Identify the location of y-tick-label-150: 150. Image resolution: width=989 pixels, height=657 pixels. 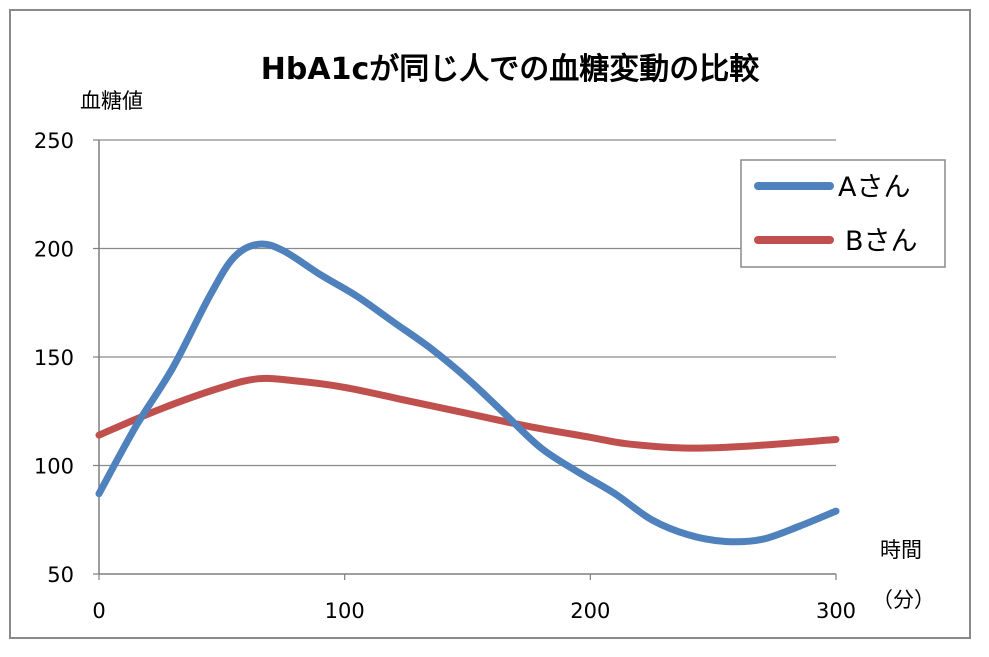
(54, 358).